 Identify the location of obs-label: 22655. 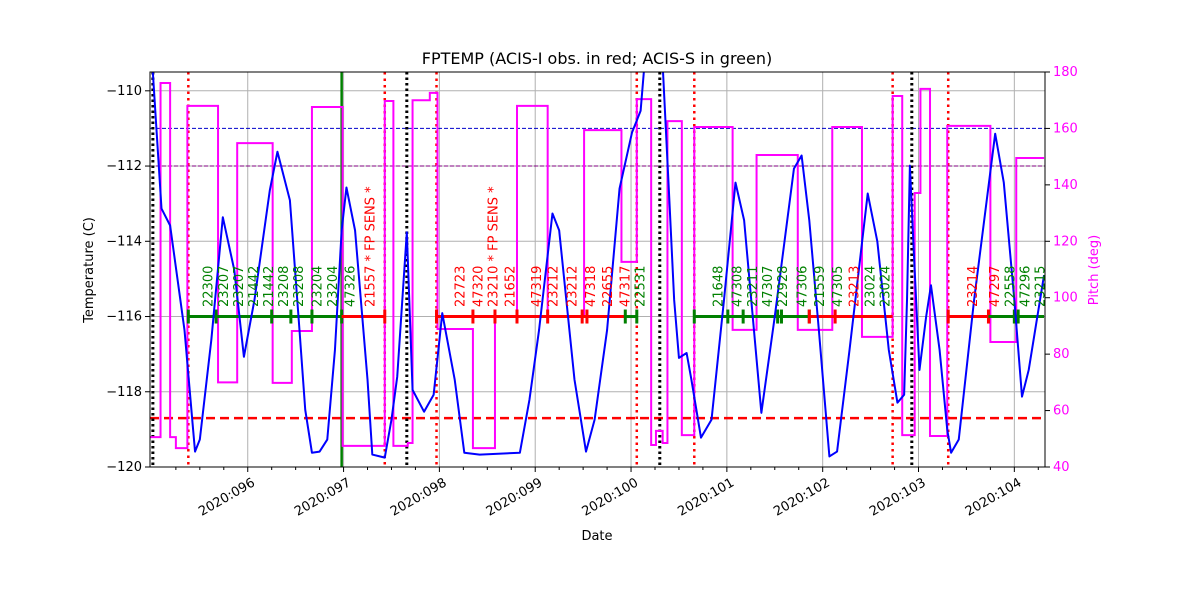
(608, 286).